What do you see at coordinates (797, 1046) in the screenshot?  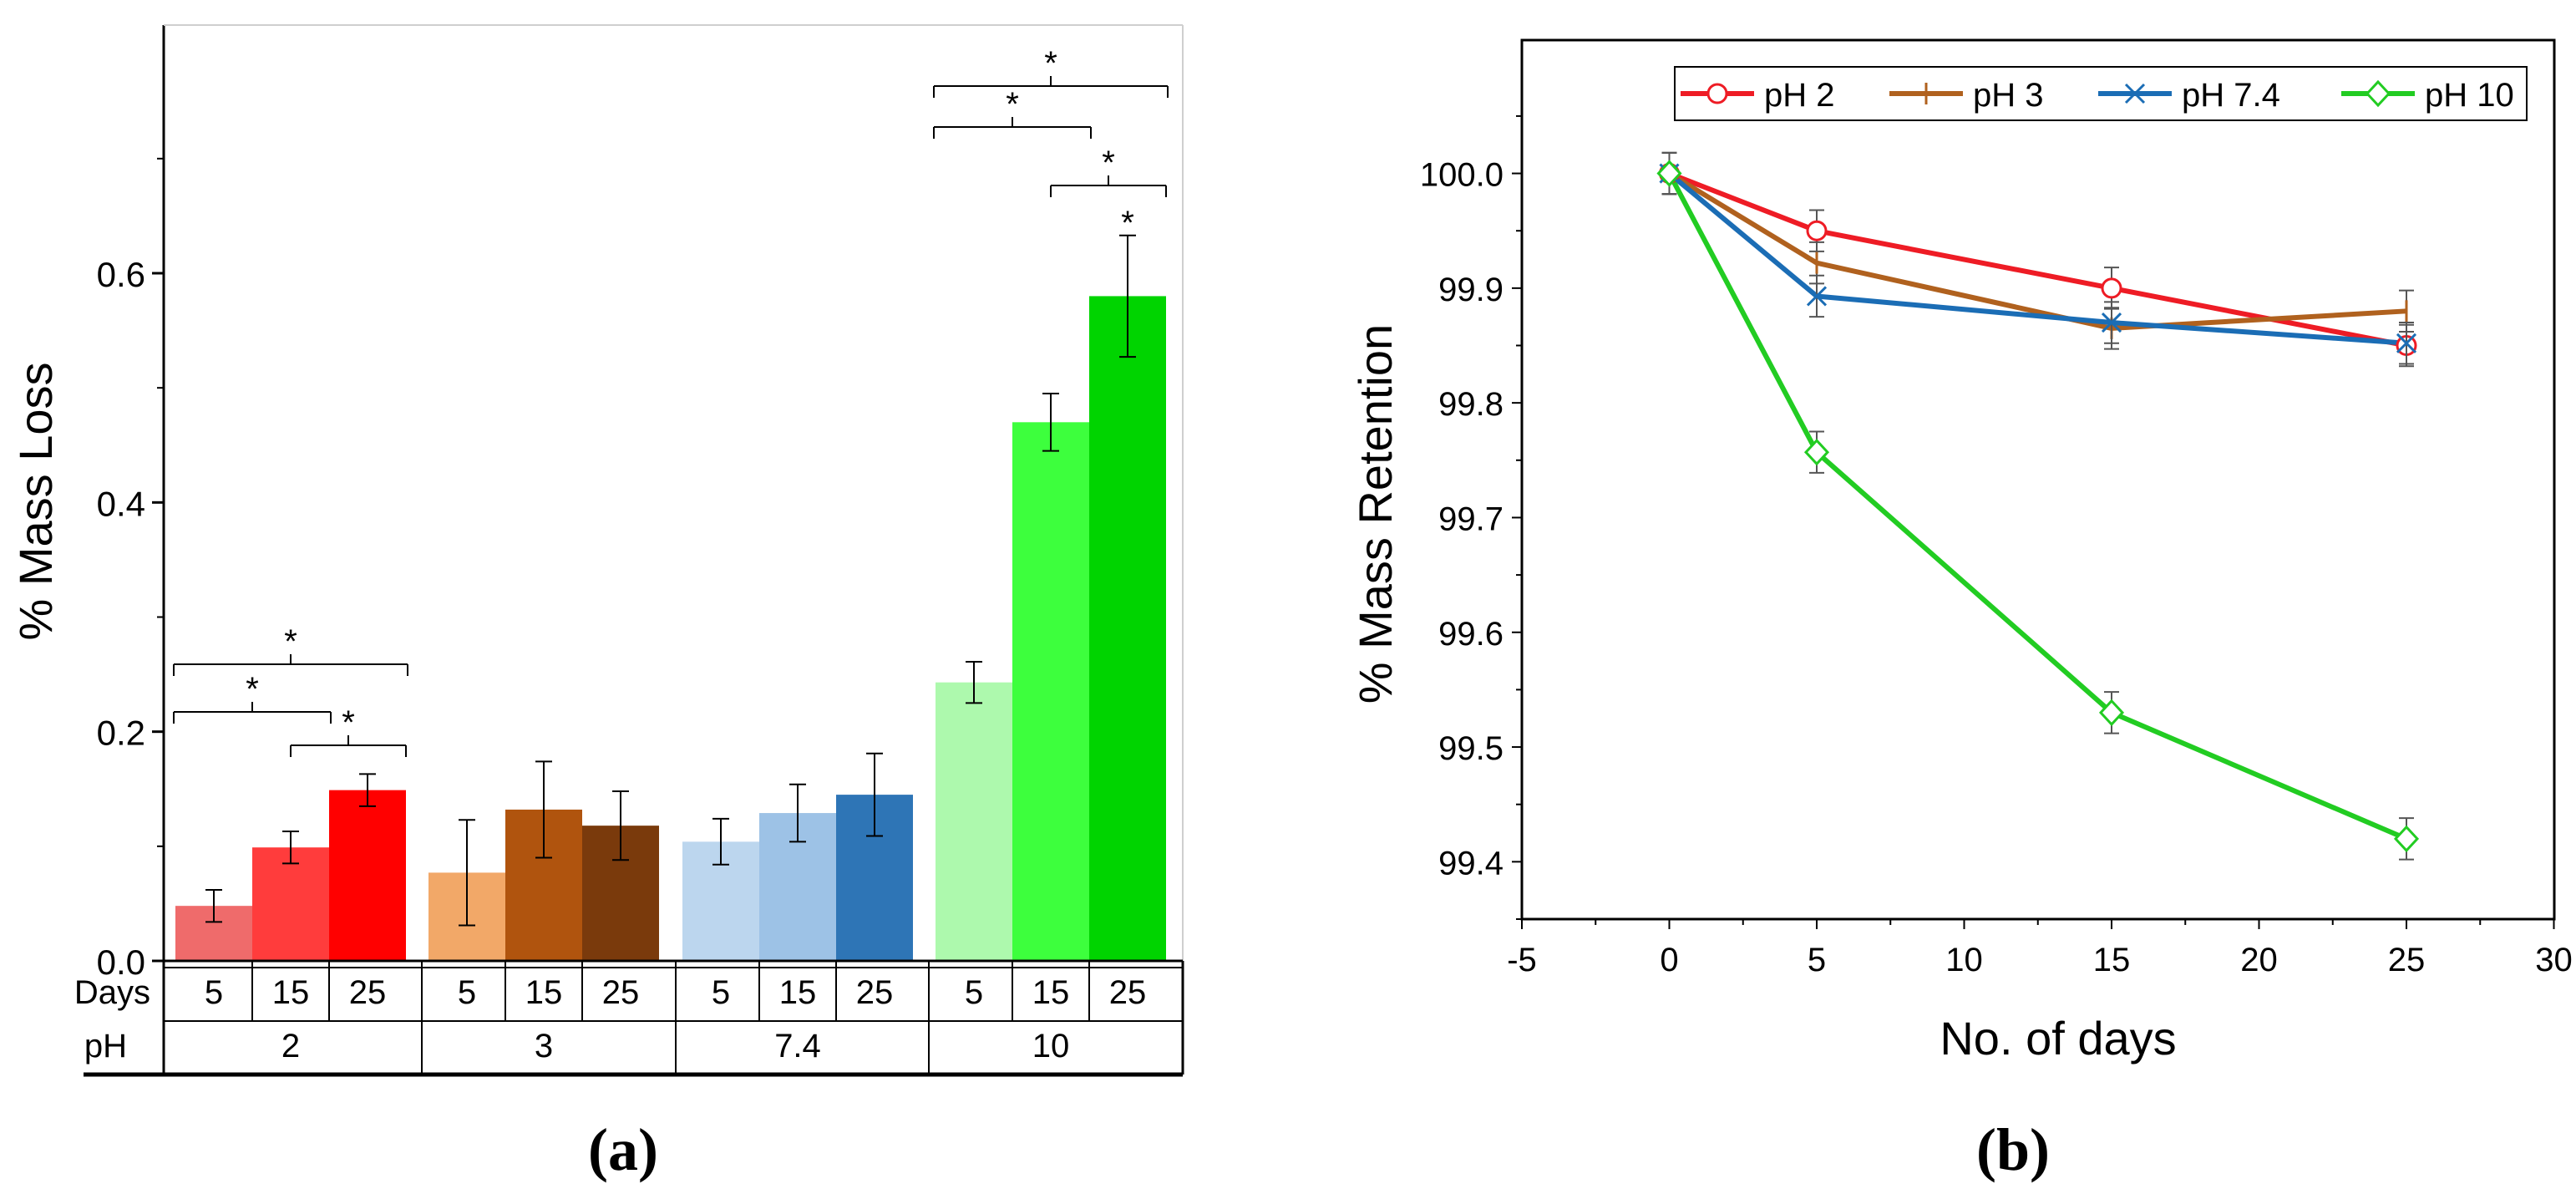 I see `ph-label: 7.4` at bounding box center [797, 1046].